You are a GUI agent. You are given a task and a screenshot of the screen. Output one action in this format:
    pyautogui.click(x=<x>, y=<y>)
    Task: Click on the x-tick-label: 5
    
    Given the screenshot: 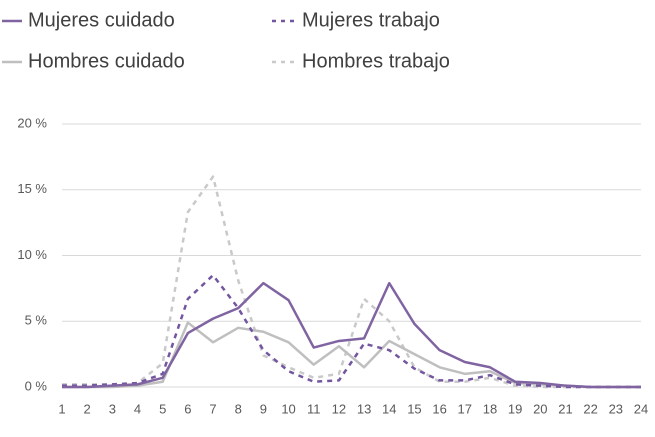 What is the action you would take?
    pyautogui.click(x=162, y=408)
    